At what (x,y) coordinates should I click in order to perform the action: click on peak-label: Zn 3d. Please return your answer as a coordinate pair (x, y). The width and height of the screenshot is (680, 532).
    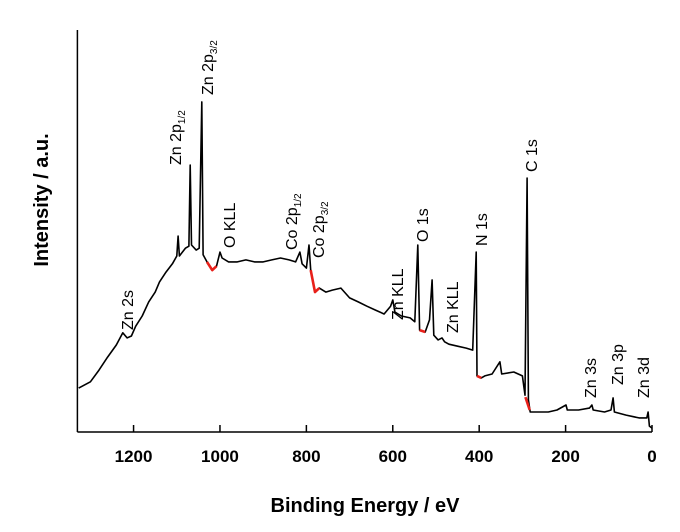
    Looking at the image, I should click on (644, 377).